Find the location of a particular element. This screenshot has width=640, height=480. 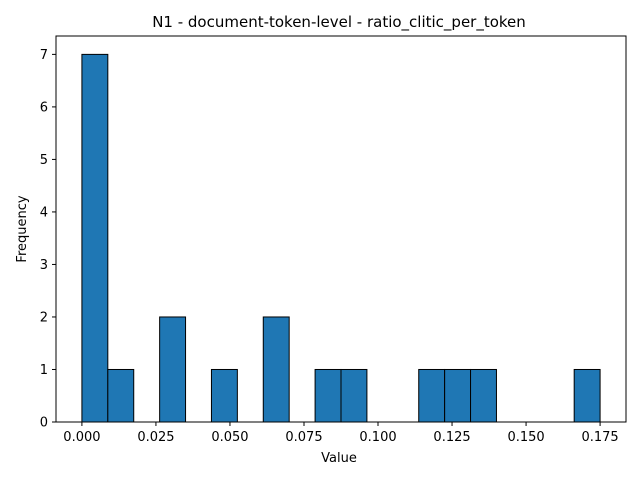

x-tick-label-4: 0.100 is located at coordinates (377, 437).